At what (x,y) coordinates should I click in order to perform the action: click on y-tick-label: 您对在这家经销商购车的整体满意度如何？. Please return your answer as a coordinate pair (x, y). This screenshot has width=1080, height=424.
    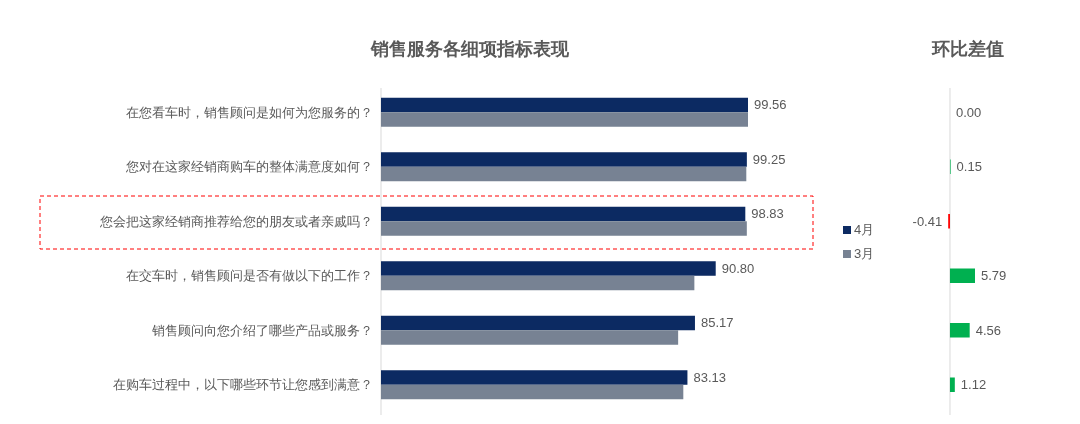
    Looking at the image, I should click on (249, 167).